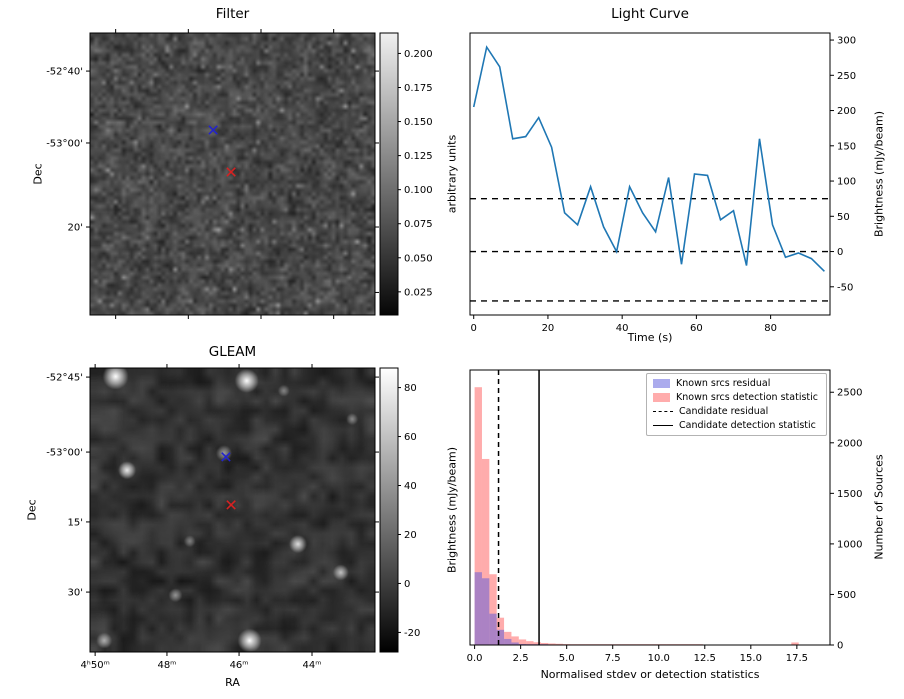 The image size is (904, 699). Describe the element at coordinates (659, 658) in the screenshot. I see `tick-label: 10.0` at that location.